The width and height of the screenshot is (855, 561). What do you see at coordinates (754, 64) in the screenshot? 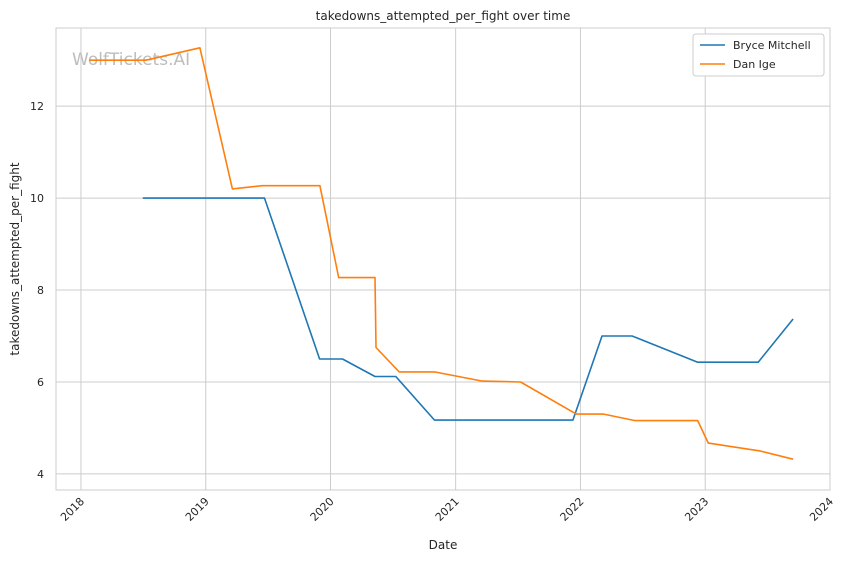
I see `legend-label-dan-ige: Dan Ige` at bounding box center [754, 64].